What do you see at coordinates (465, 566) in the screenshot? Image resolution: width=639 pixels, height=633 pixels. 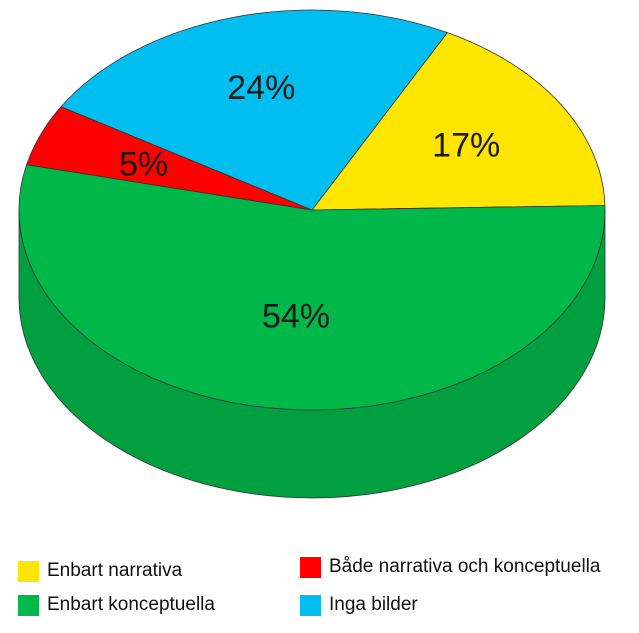 I see `legend-label-bade-narrativa-och-konceptuella: Både narrativa och konceptuella` at bounding box center [465, 566].